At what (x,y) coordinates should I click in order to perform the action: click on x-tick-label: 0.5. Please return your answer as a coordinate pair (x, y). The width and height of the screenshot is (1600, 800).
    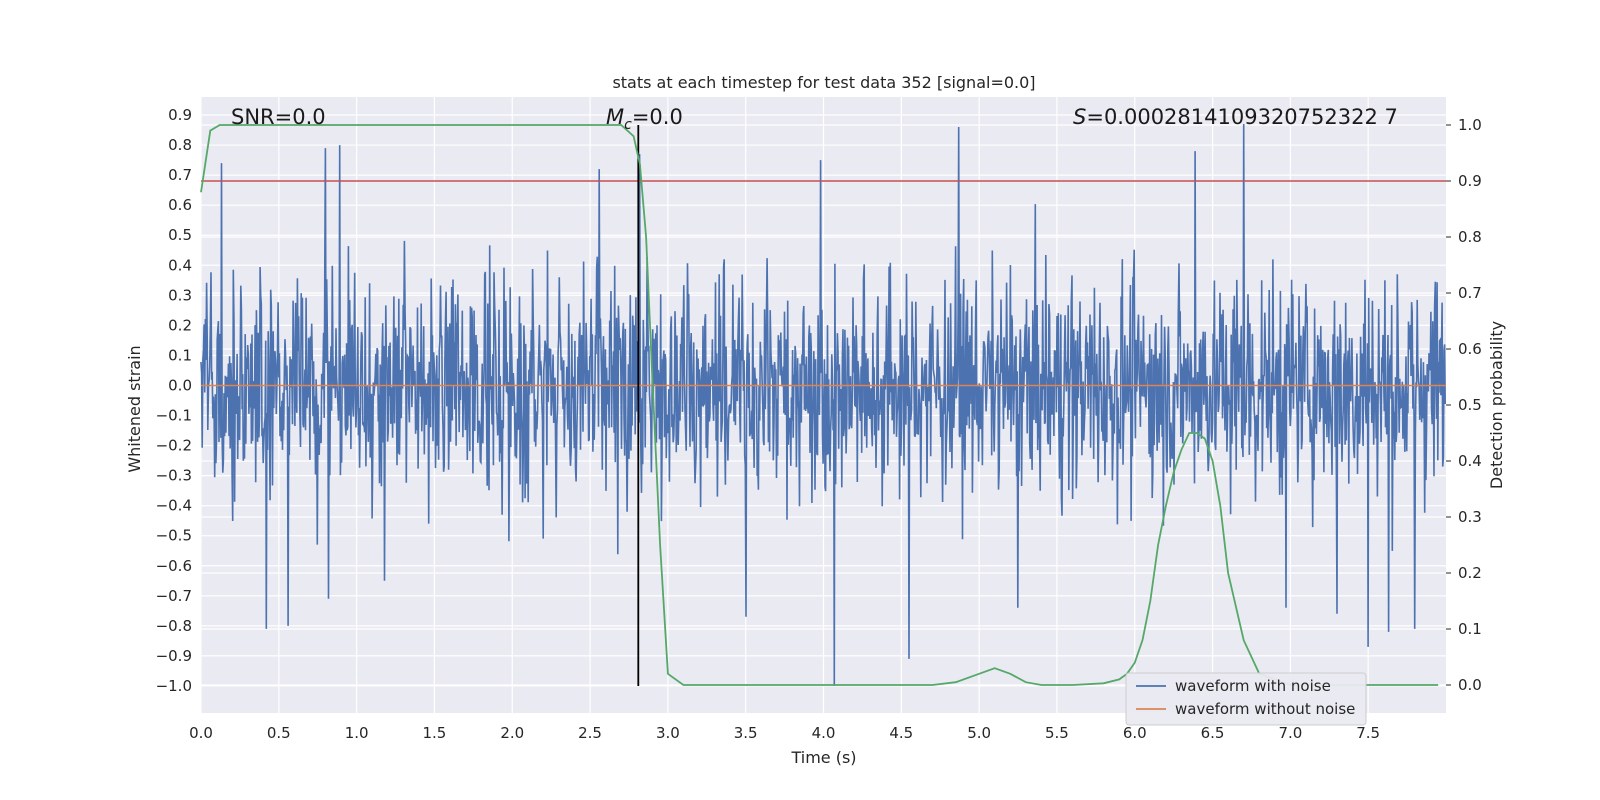
    Looking at the image, I should click on (279, 733).